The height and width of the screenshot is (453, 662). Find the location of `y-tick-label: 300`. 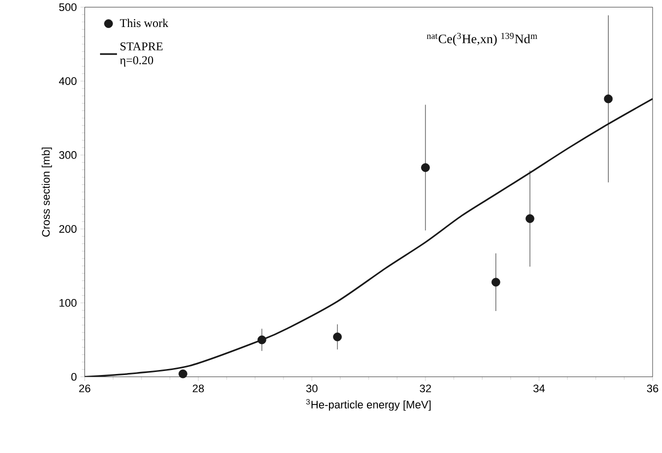

y-tick-label: 300 is located at coordinates (68, 155).